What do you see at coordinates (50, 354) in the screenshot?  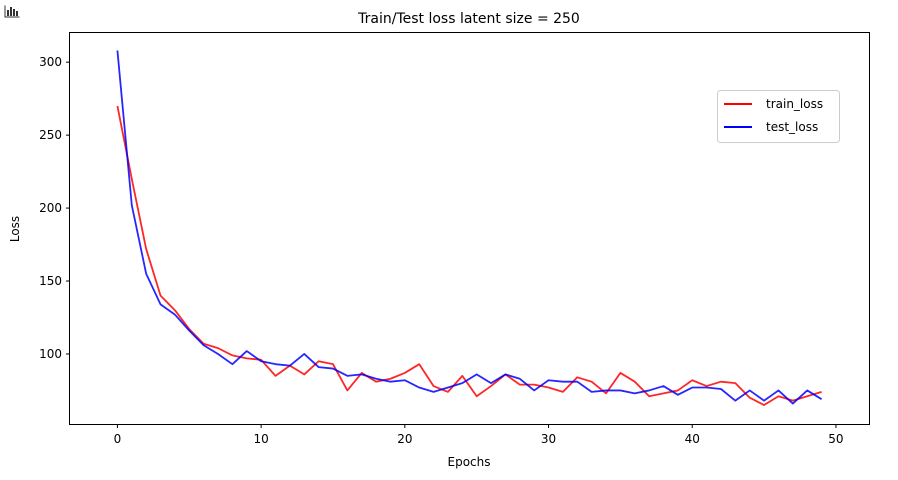 I see `y-tick-label: 100` at bounding box center [50, 354].